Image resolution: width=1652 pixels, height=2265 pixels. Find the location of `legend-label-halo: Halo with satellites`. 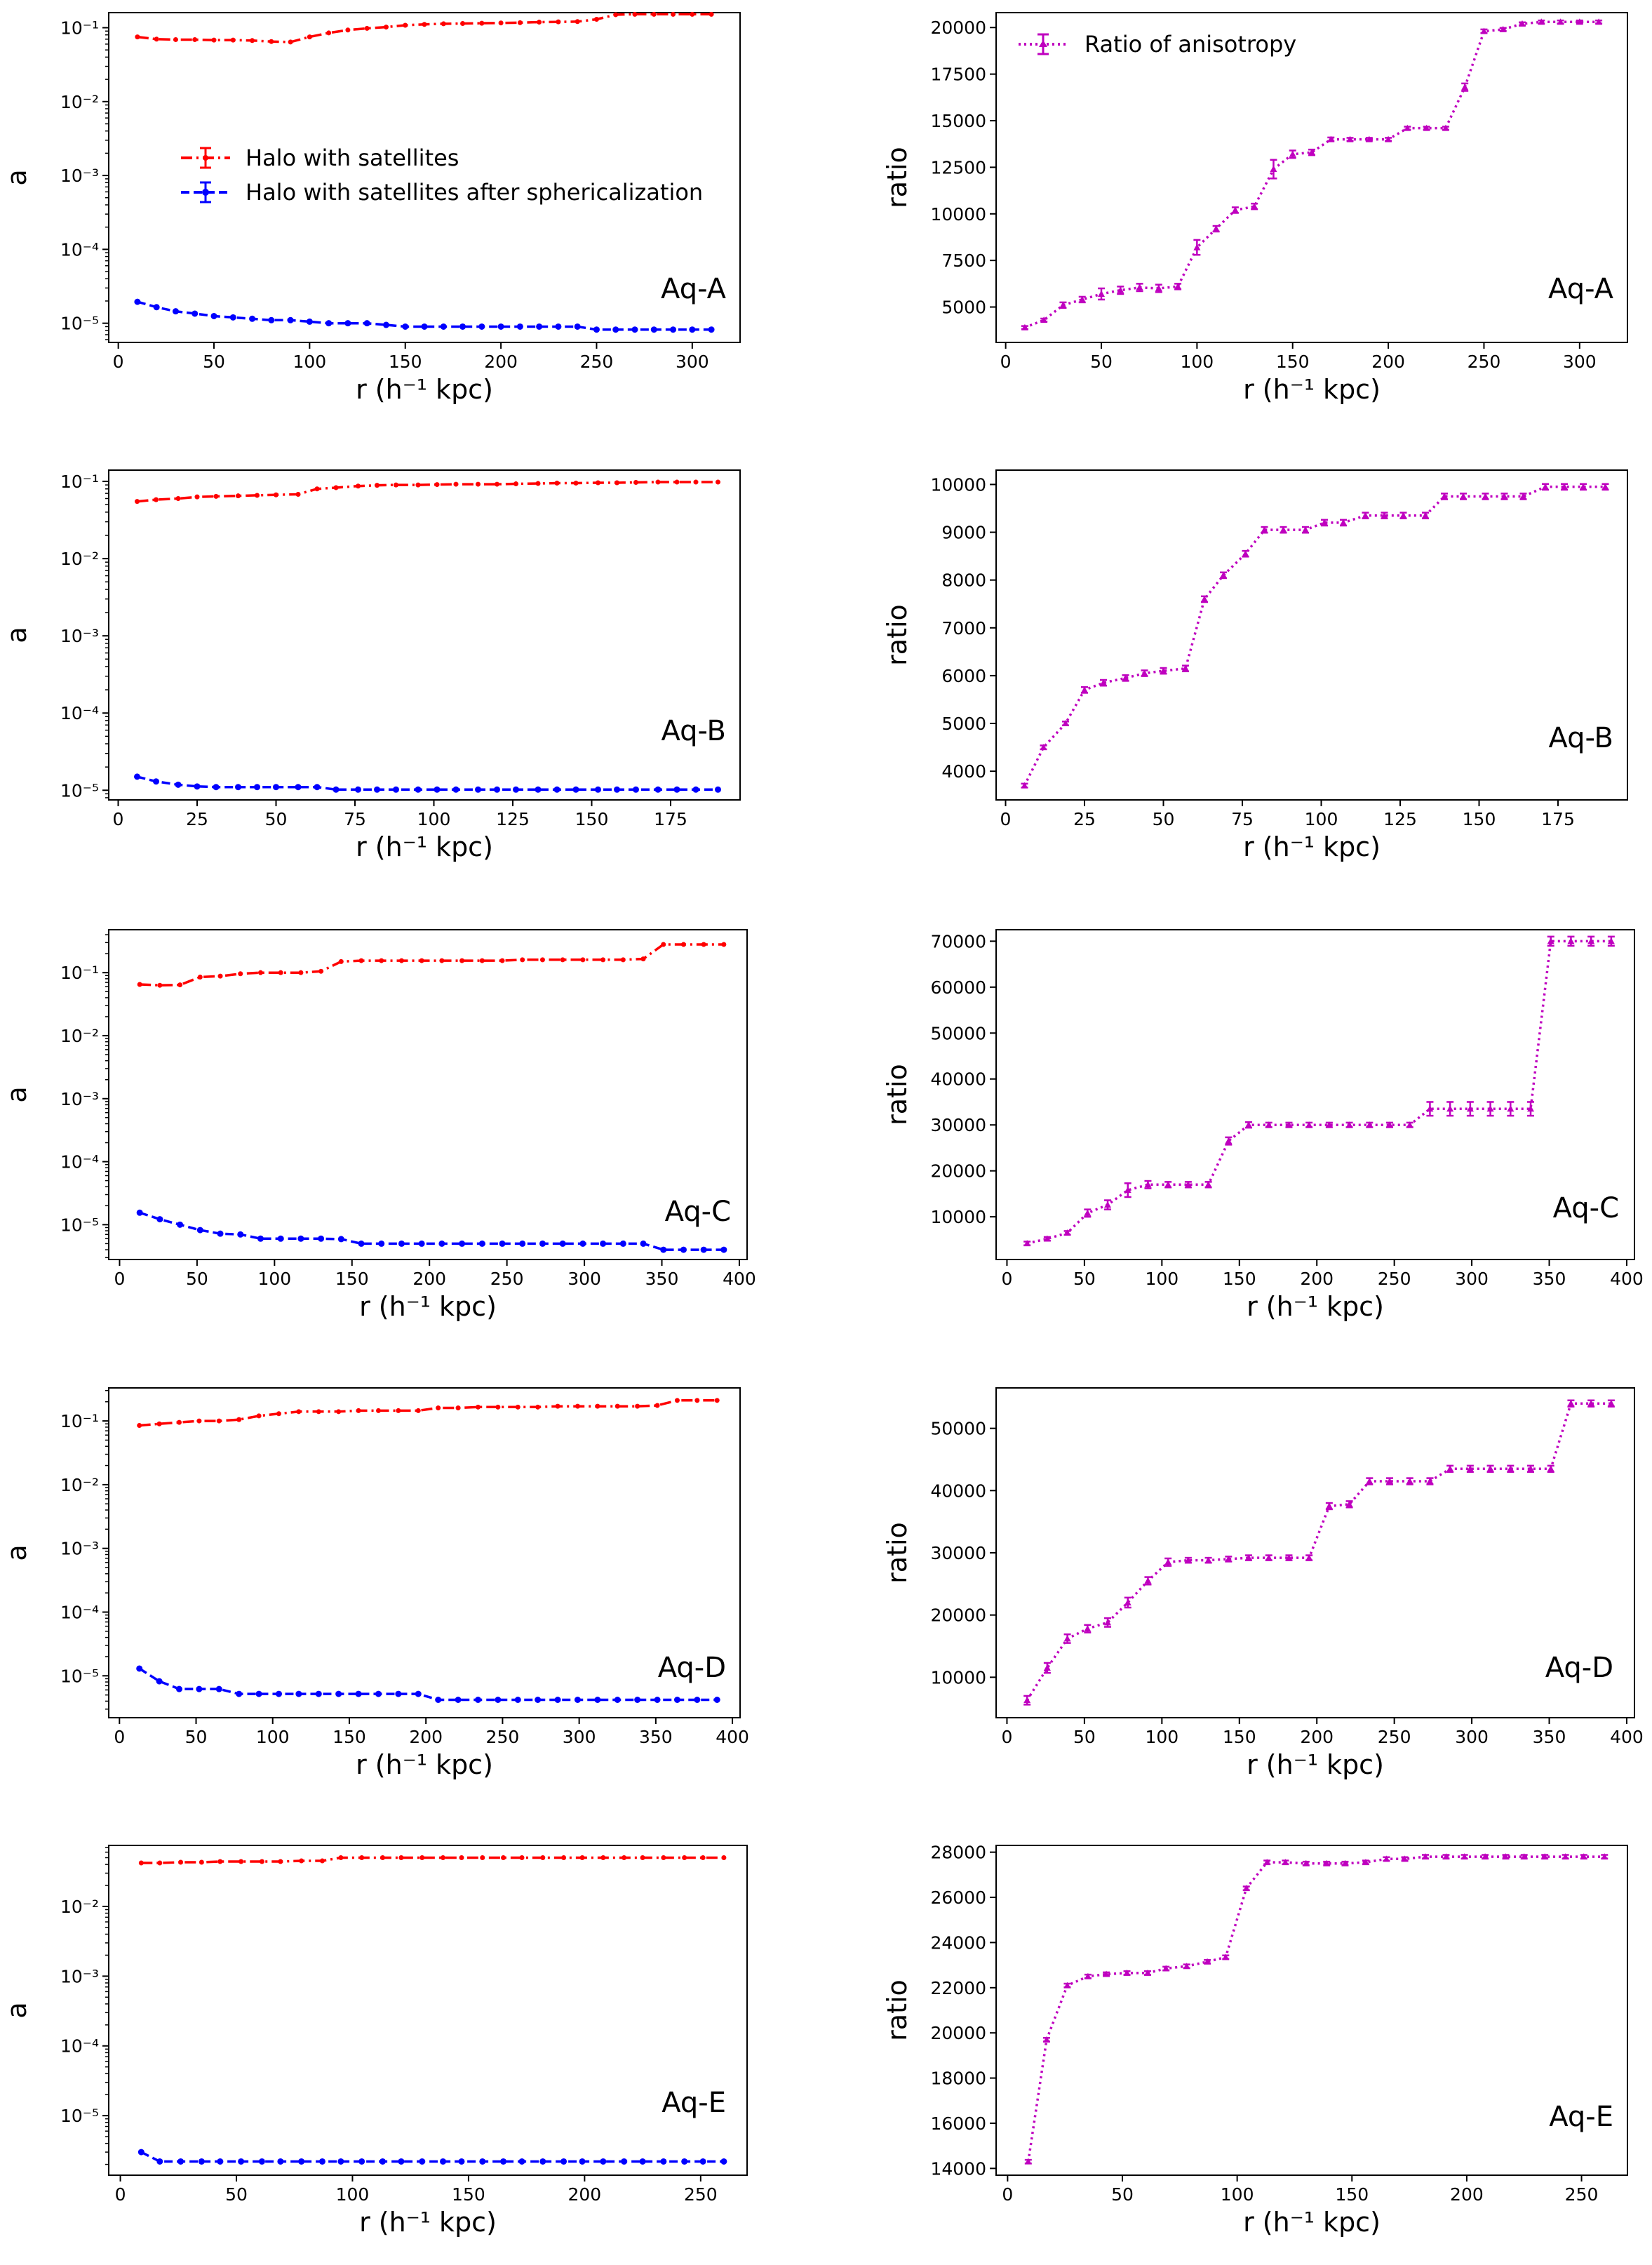

legend-label-halo: Halo with satellites is located at coordinates (352, 158).